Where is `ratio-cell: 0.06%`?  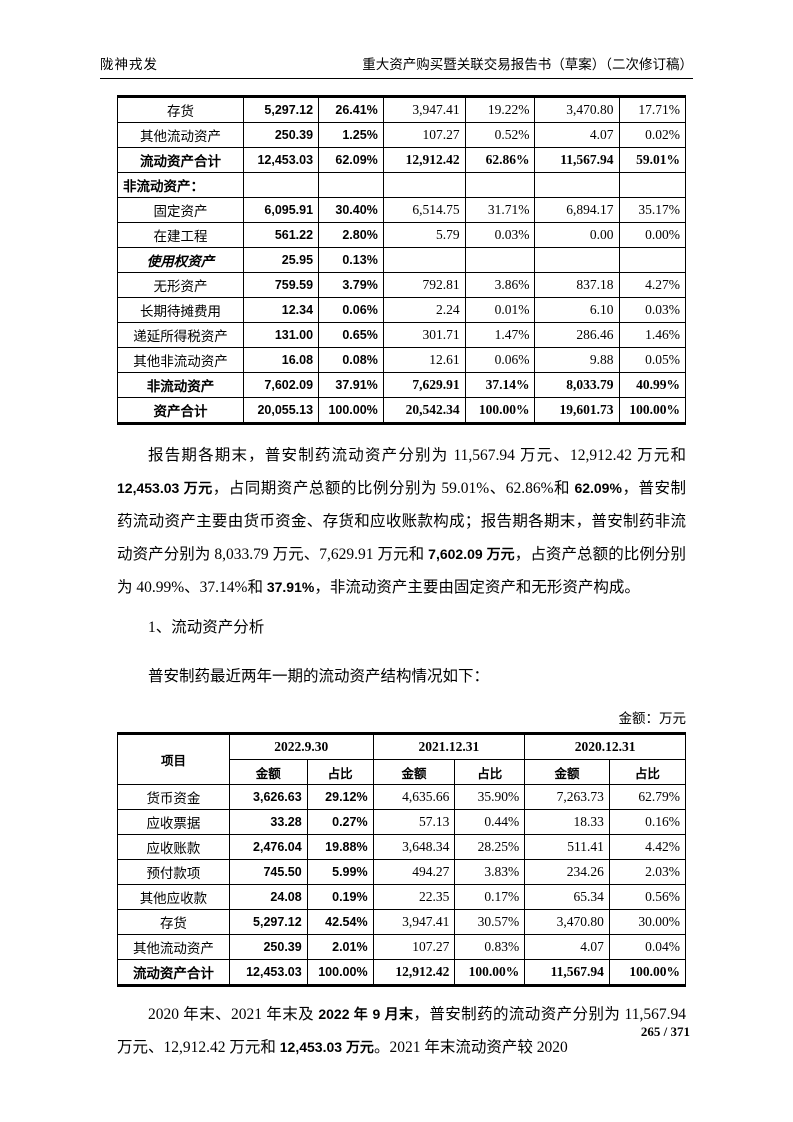 ratio-cell: 0.06% is located at coordinates (500, 360).